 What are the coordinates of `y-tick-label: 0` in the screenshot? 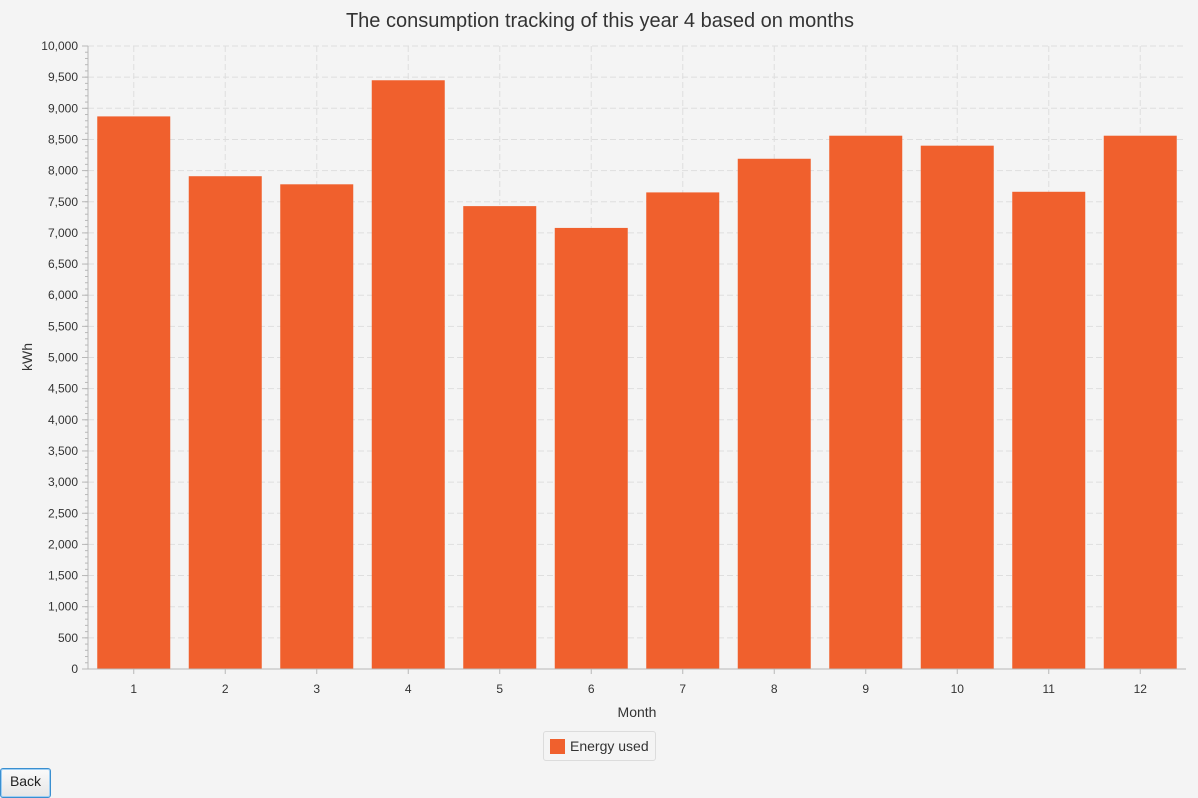 It's located at (74, 669).